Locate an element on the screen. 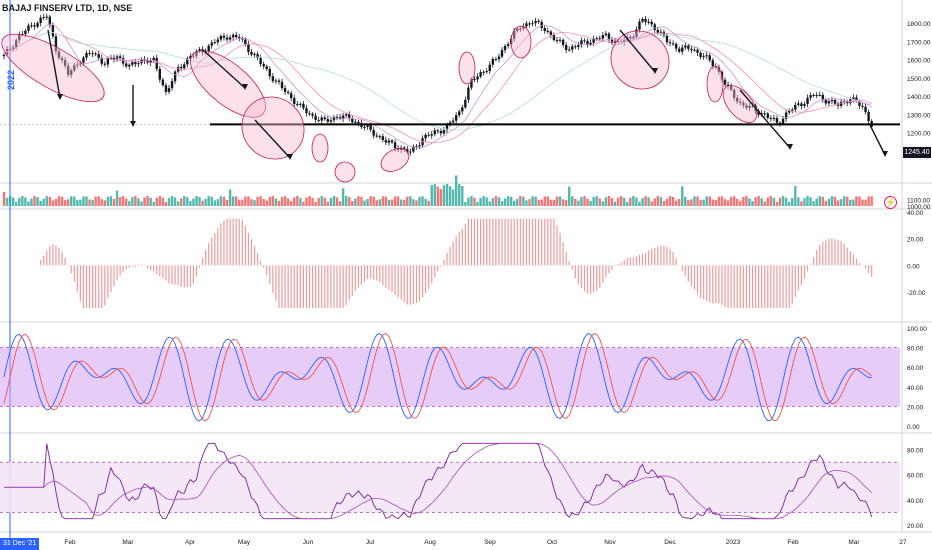  x-tick-label: May is located at coordinates (244, 542).